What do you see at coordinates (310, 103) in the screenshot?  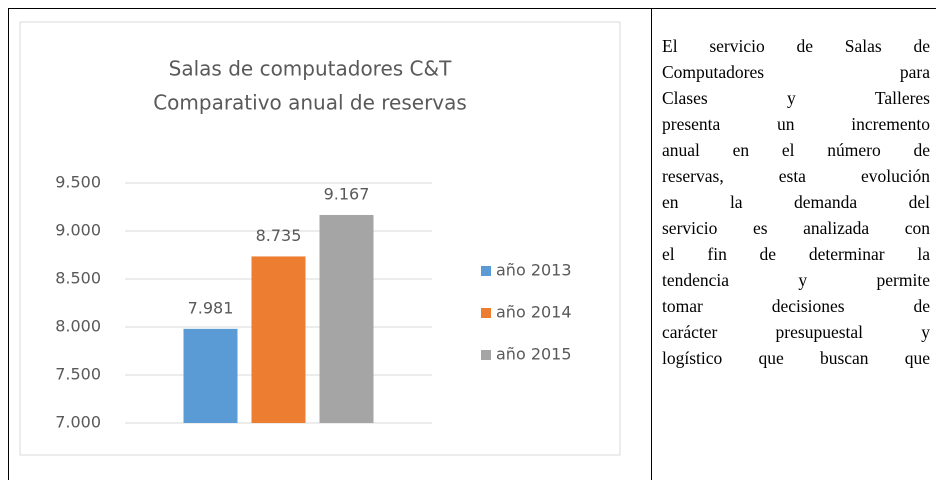 I see `chart-title: Comparativo anual de reservas` at bounding box center [310, 103].